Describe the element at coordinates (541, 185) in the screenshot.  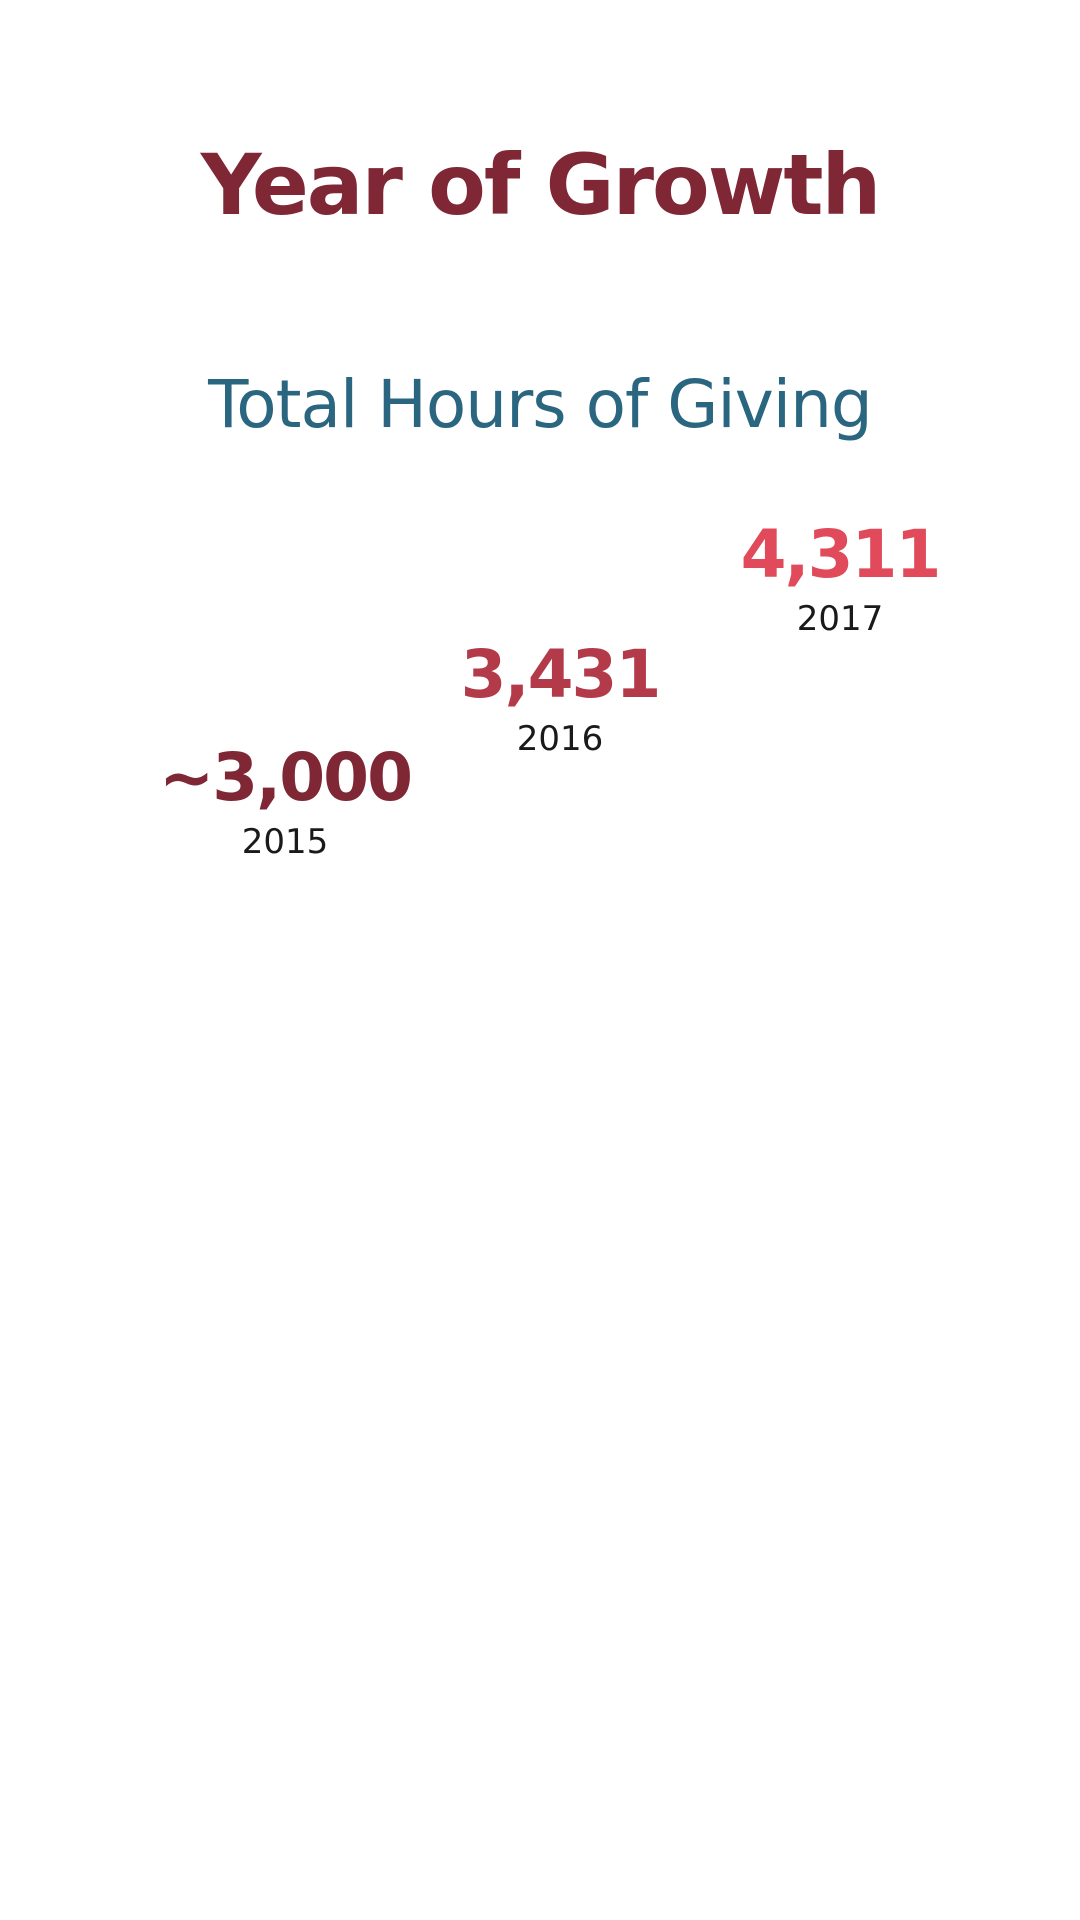
I see `page-title: Year of Growth` at that location.